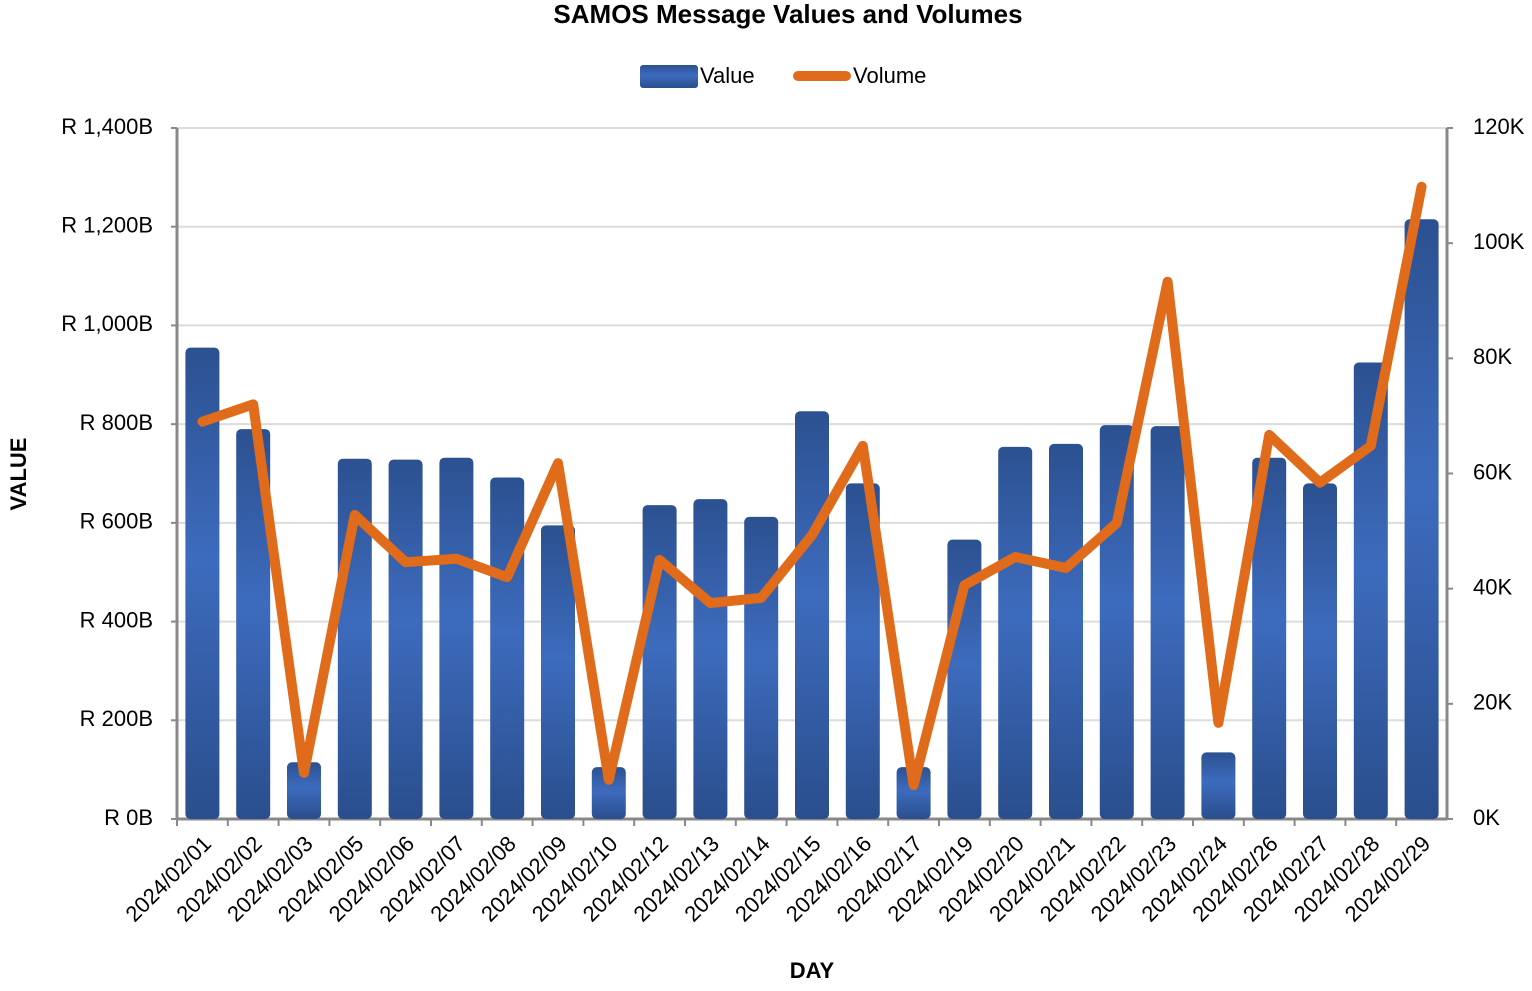  Describe the element at coordinates (116, 619) in the screenshot. I see `y-tick-label: R 400B` at that location.